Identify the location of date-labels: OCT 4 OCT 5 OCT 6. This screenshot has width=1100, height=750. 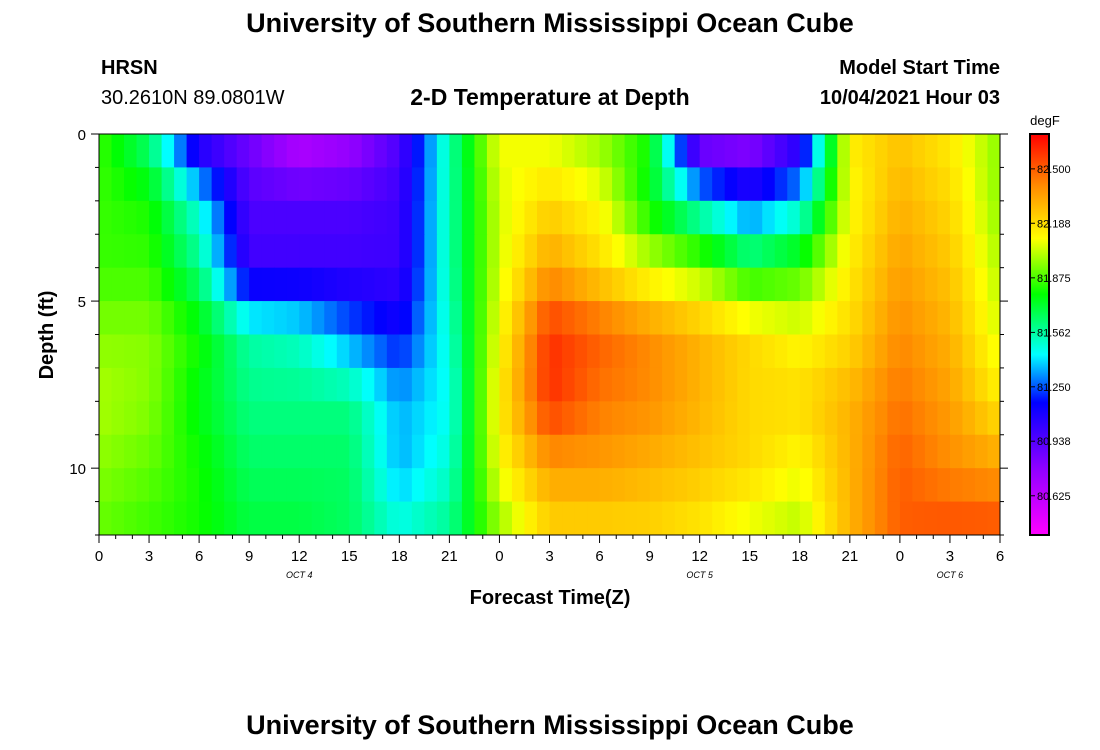
(624, 575).